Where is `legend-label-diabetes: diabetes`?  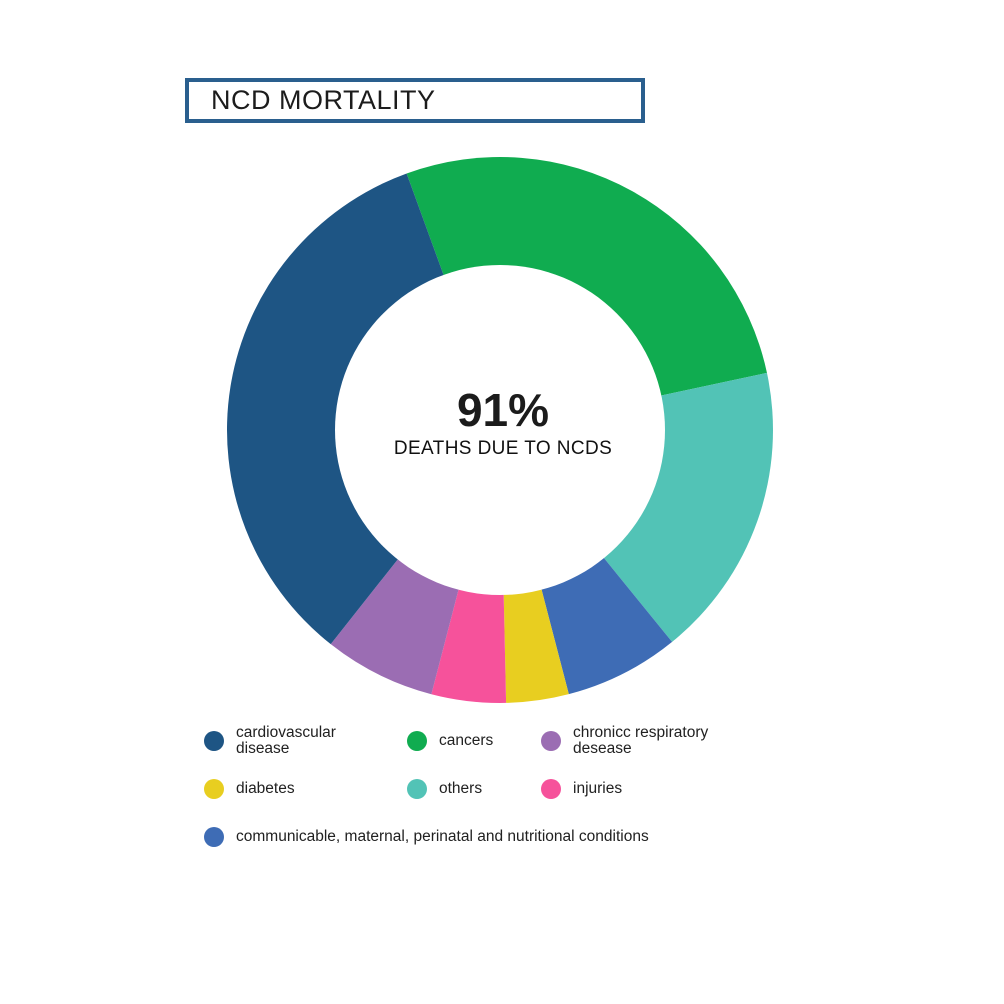
legend-label-diabetes: diabetes is located at coordinates (265, 788).